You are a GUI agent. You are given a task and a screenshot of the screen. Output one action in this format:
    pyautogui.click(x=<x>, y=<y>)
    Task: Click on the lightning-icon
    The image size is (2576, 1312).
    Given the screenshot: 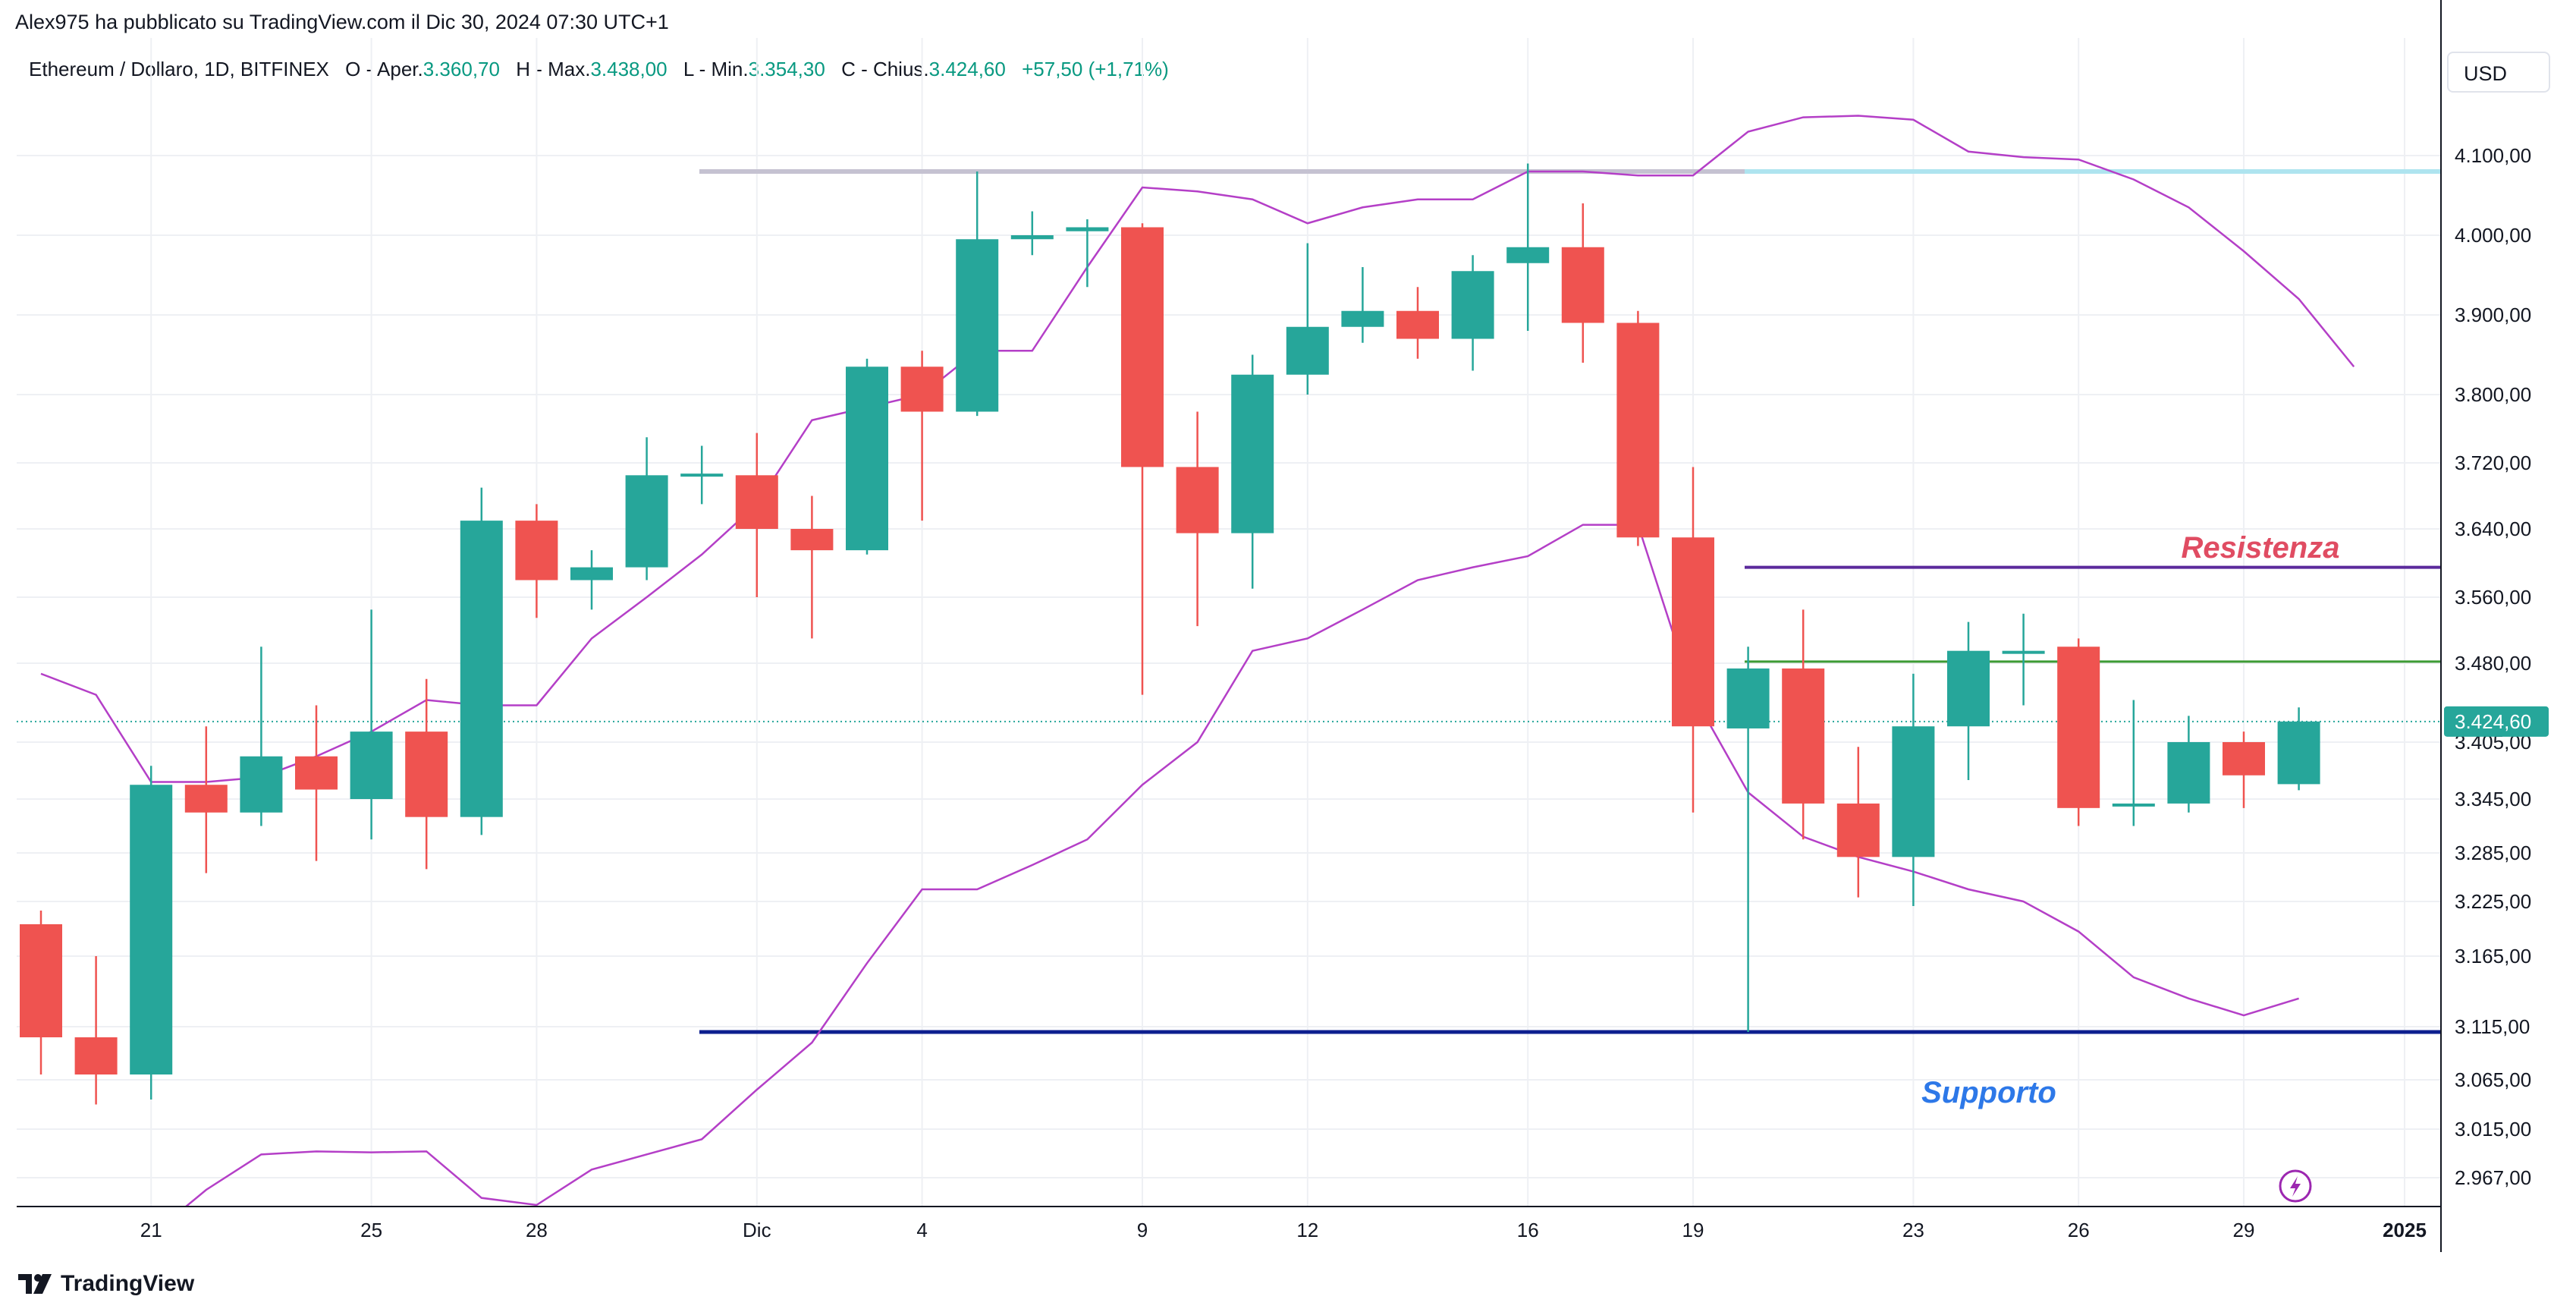 What is the action you would take?
    pyautogui.click(x=2295, y=1186)
    